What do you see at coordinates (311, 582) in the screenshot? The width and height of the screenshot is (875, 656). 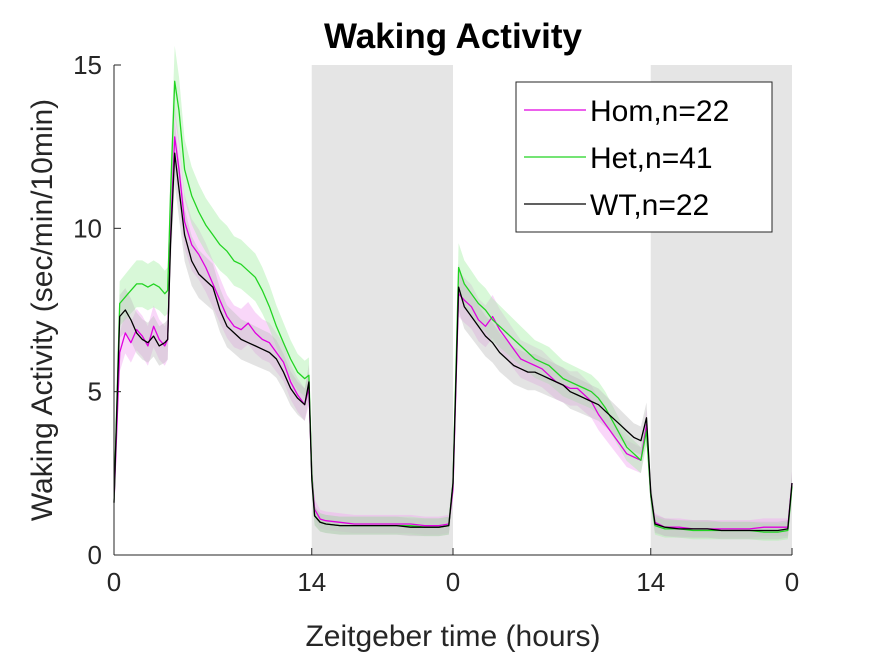 I see `x-tick-label-1: 14` at bounding box center [311, 582].